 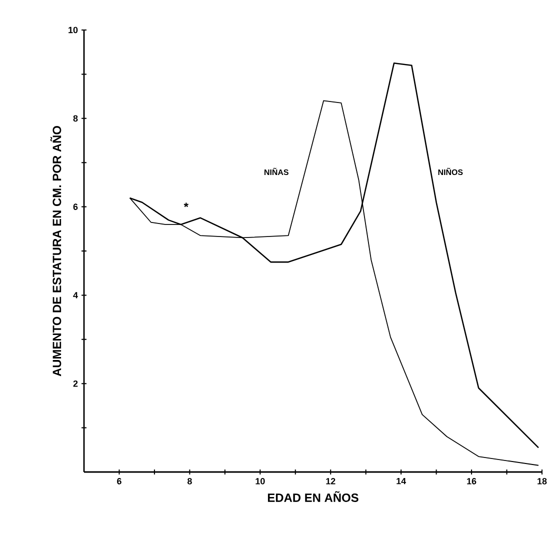 I want to click on x-axis-title: EDAD EN AÑOS, so click(x=313, y=496).